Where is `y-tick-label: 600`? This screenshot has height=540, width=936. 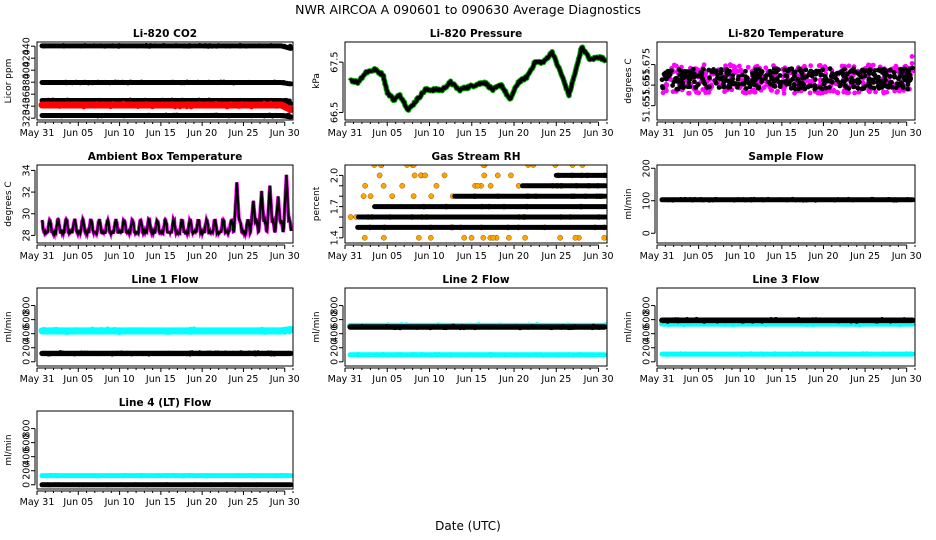 y-tick-label: 600 is located at coordinates (26, 443).